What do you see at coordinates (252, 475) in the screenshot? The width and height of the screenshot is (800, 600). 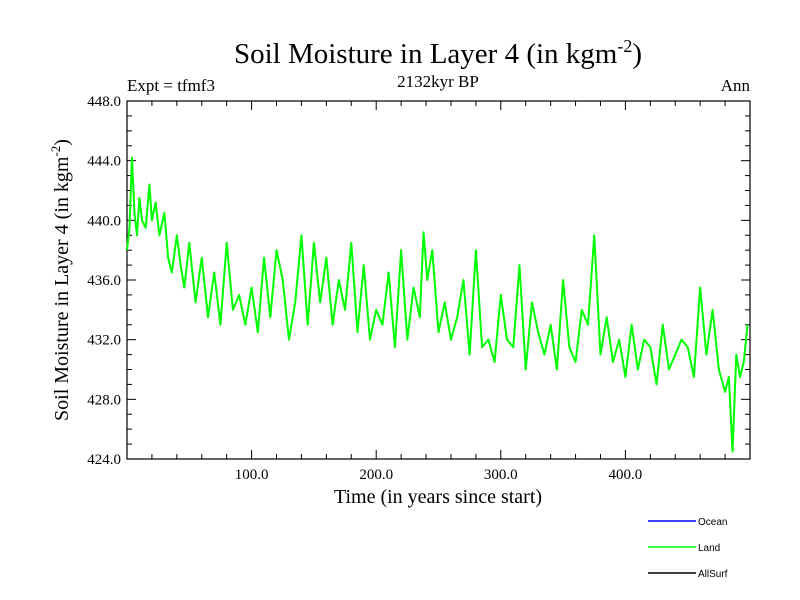 I see `x-tick-label: 100.0` at bounding box center [252, 475].